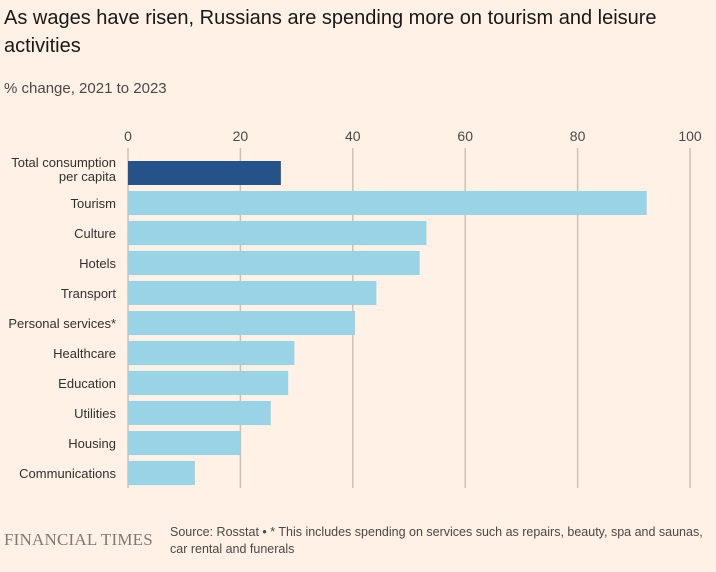 Image resolution: width=716 pixels, height=572 pixels. What do you see at coordinates (78, 539) in the screenshot?
I see `ft-logo: FINANCIAL TIMES` at bounding box center [78, 539].